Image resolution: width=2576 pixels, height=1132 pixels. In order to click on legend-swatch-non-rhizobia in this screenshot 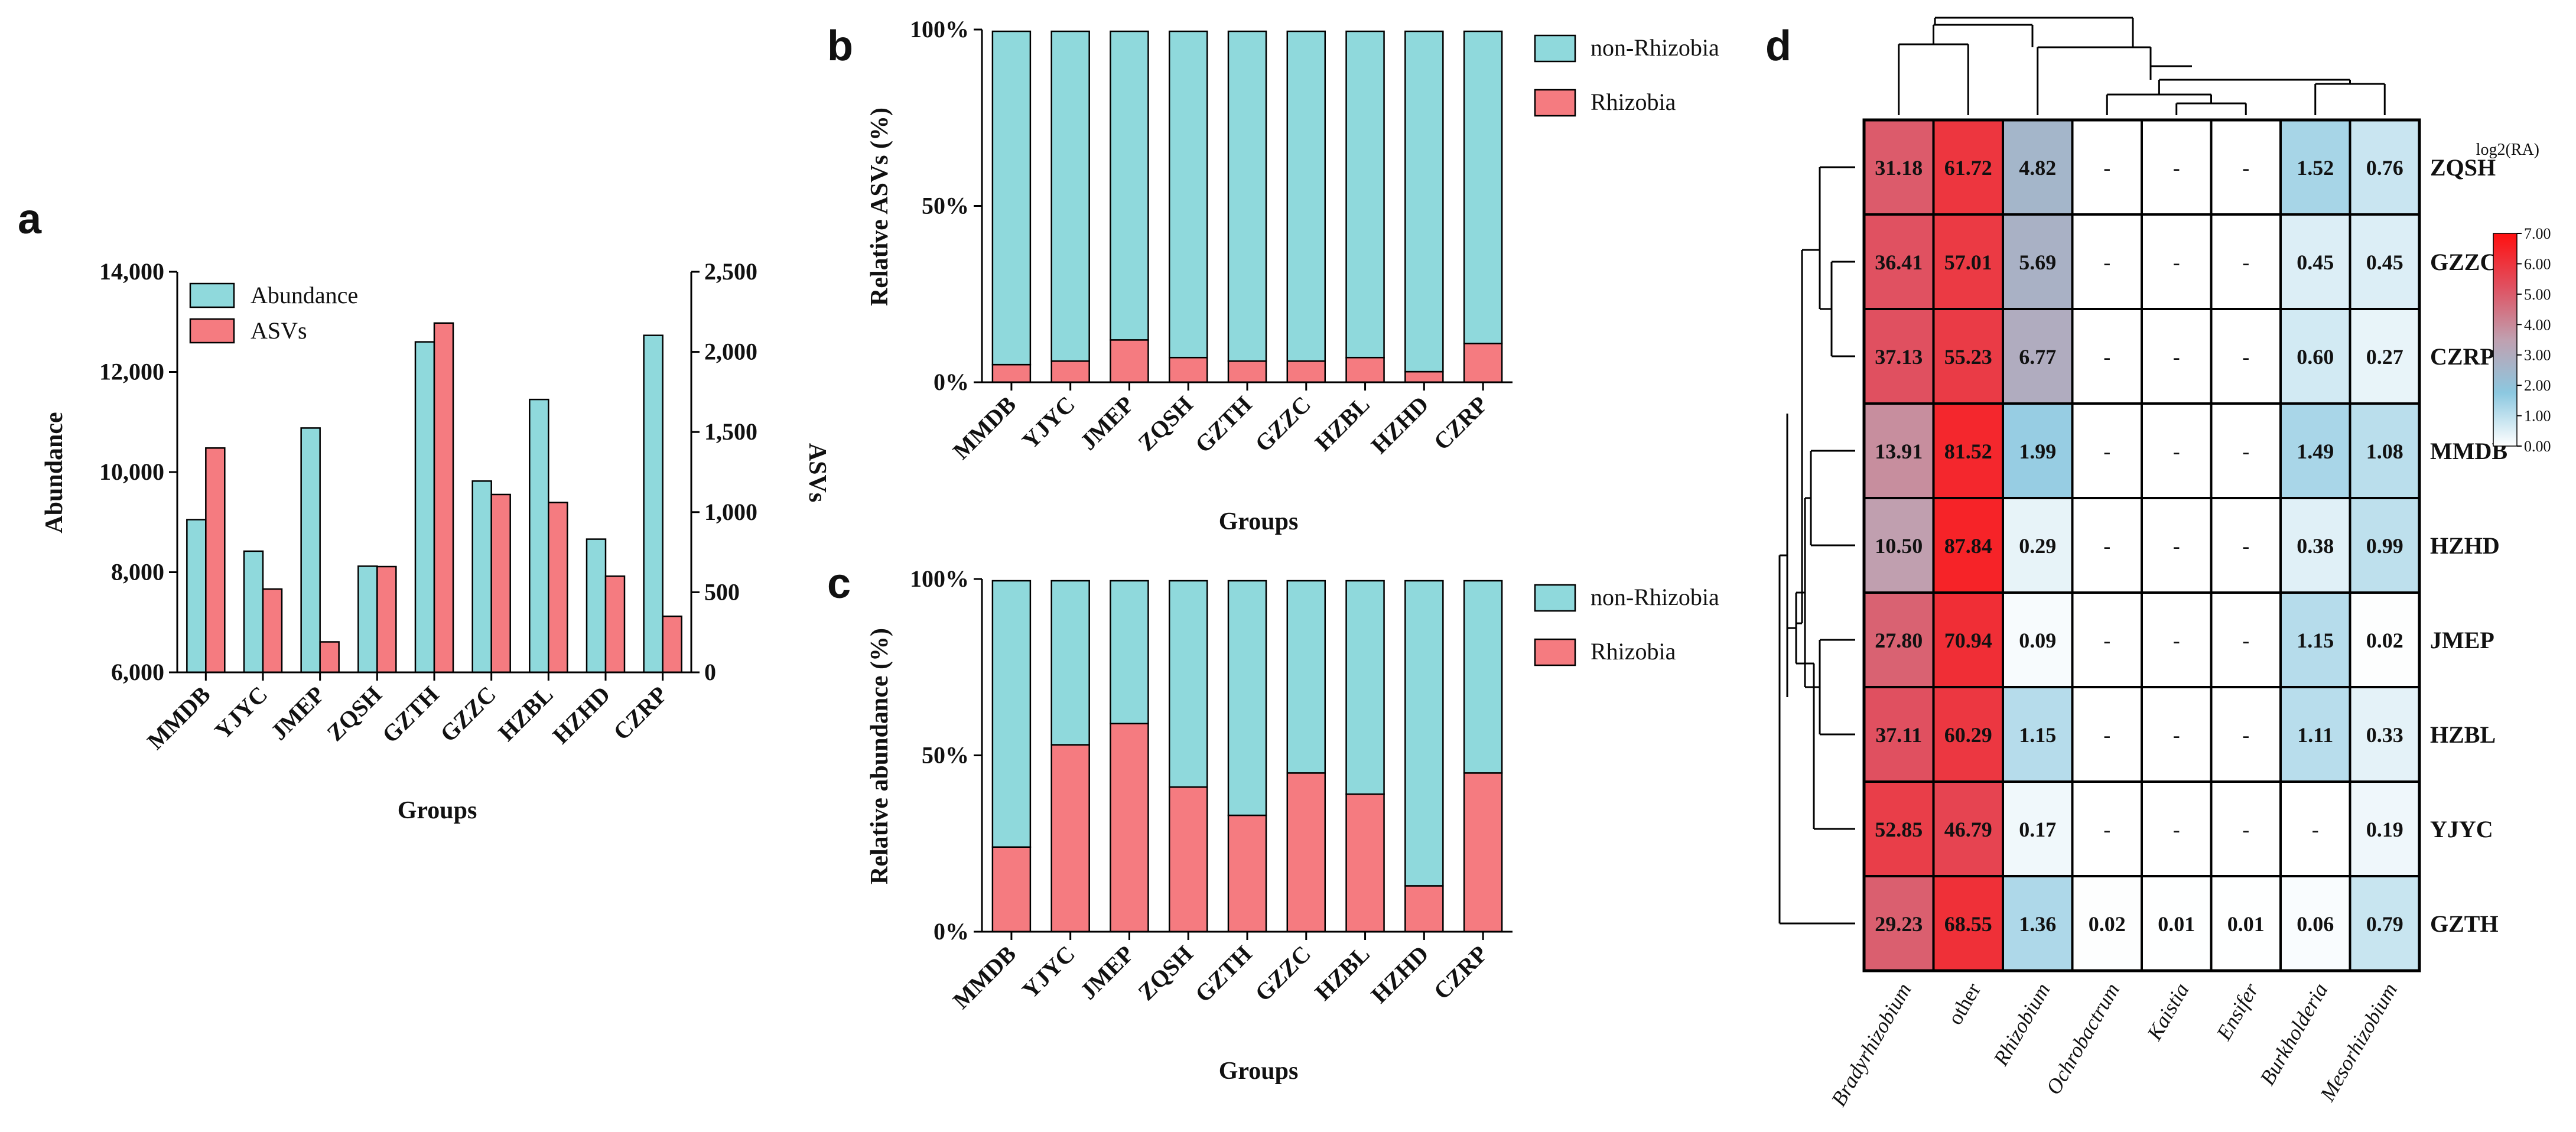, I will do `click(1555, 48)`.